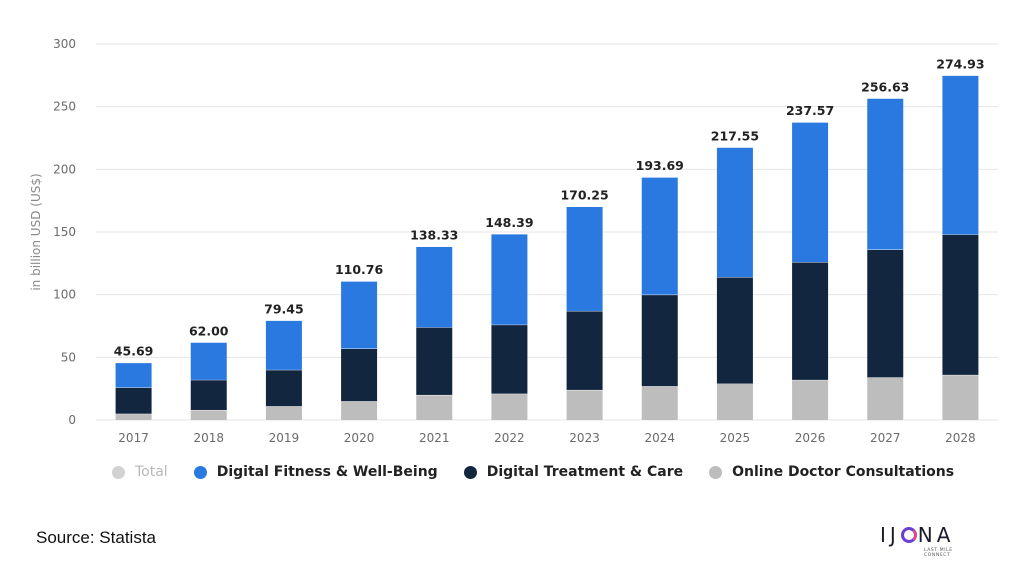 This screenshot has height=576, width=1024. I want to click on x-tick-label-2017: 2017, so click(133, 438).